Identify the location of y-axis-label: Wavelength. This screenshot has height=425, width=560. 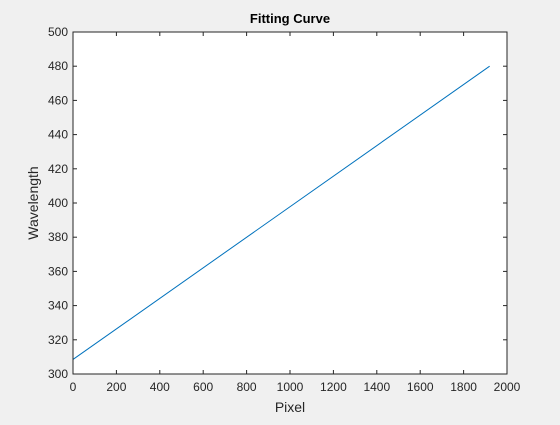
(33, 202).